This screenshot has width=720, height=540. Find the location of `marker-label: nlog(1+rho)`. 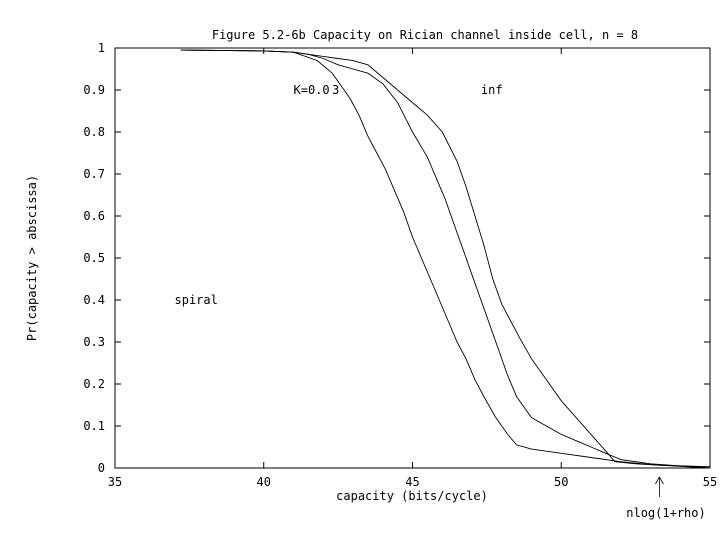

marker-label: nlog(1+rho) is located at coordinates (665, 513).